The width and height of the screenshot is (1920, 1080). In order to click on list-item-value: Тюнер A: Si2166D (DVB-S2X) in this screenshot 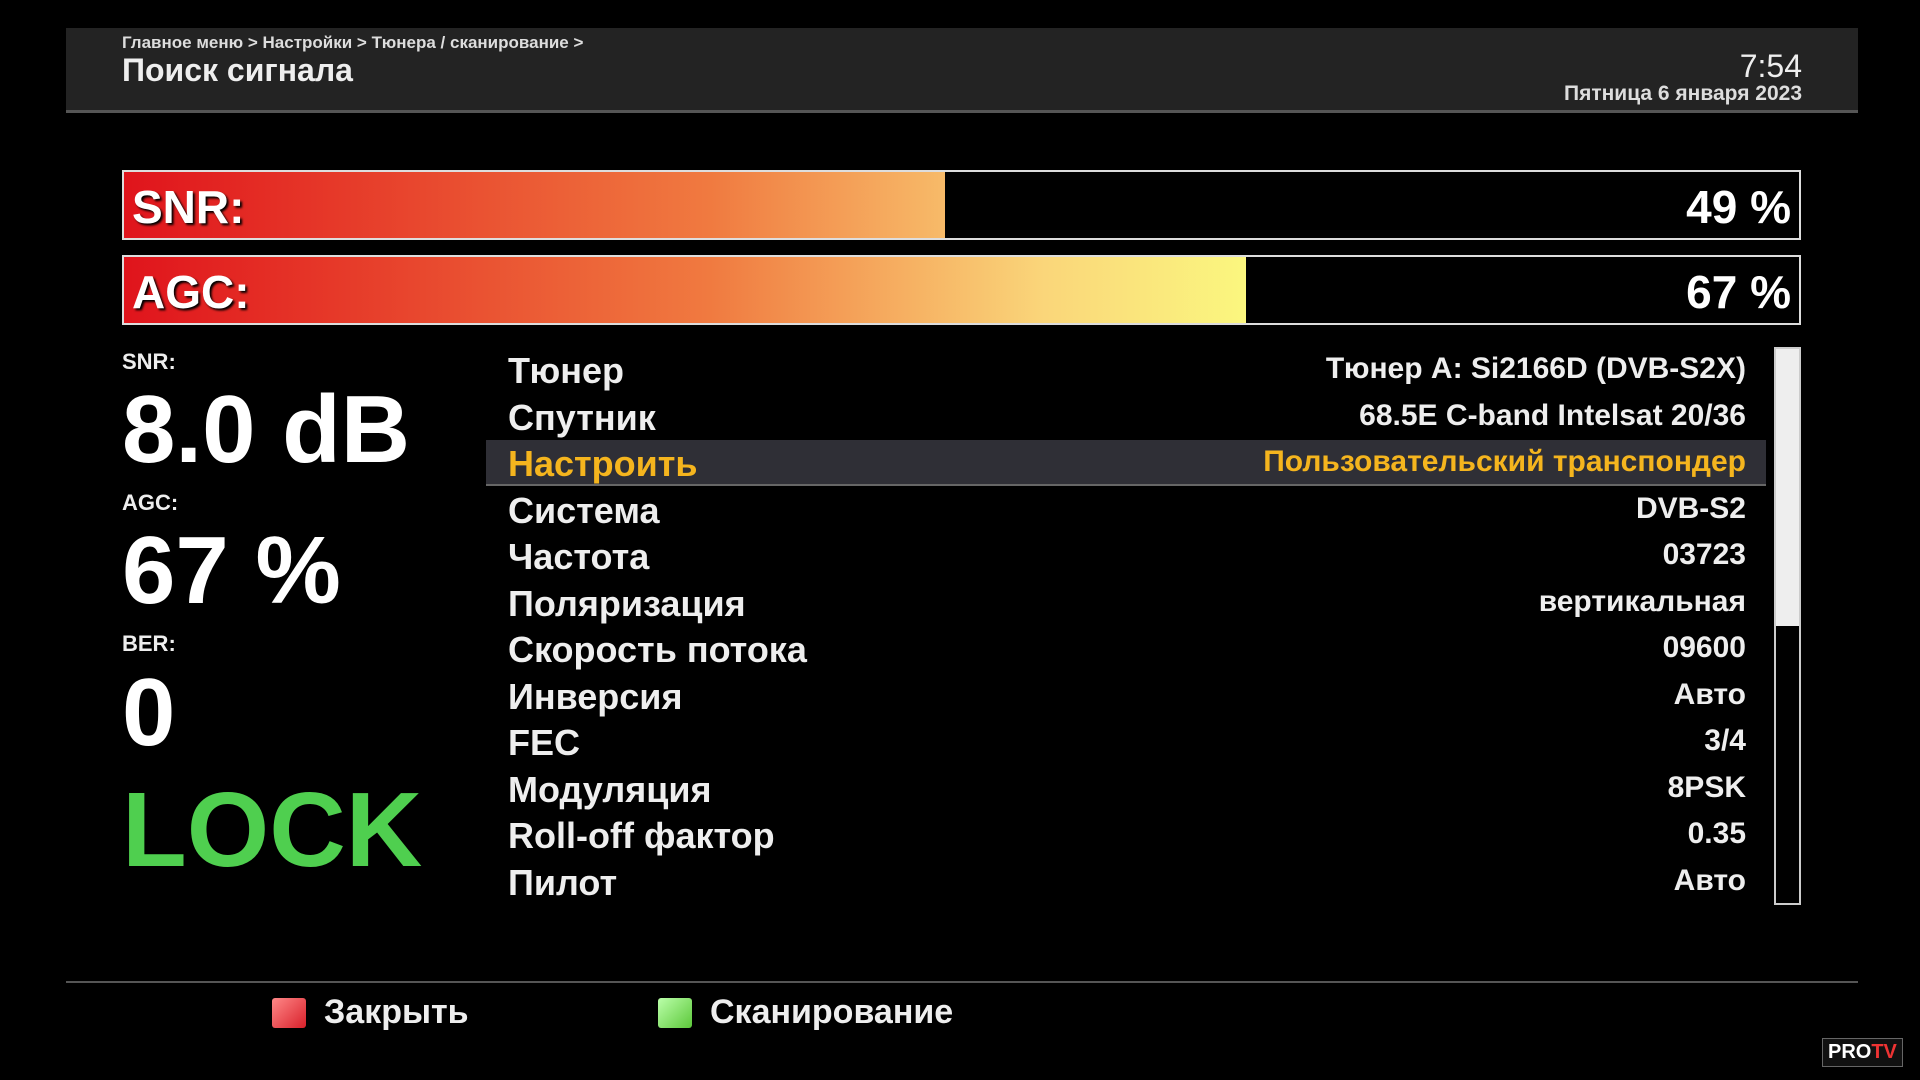, I will do `click(1535, 368)`.